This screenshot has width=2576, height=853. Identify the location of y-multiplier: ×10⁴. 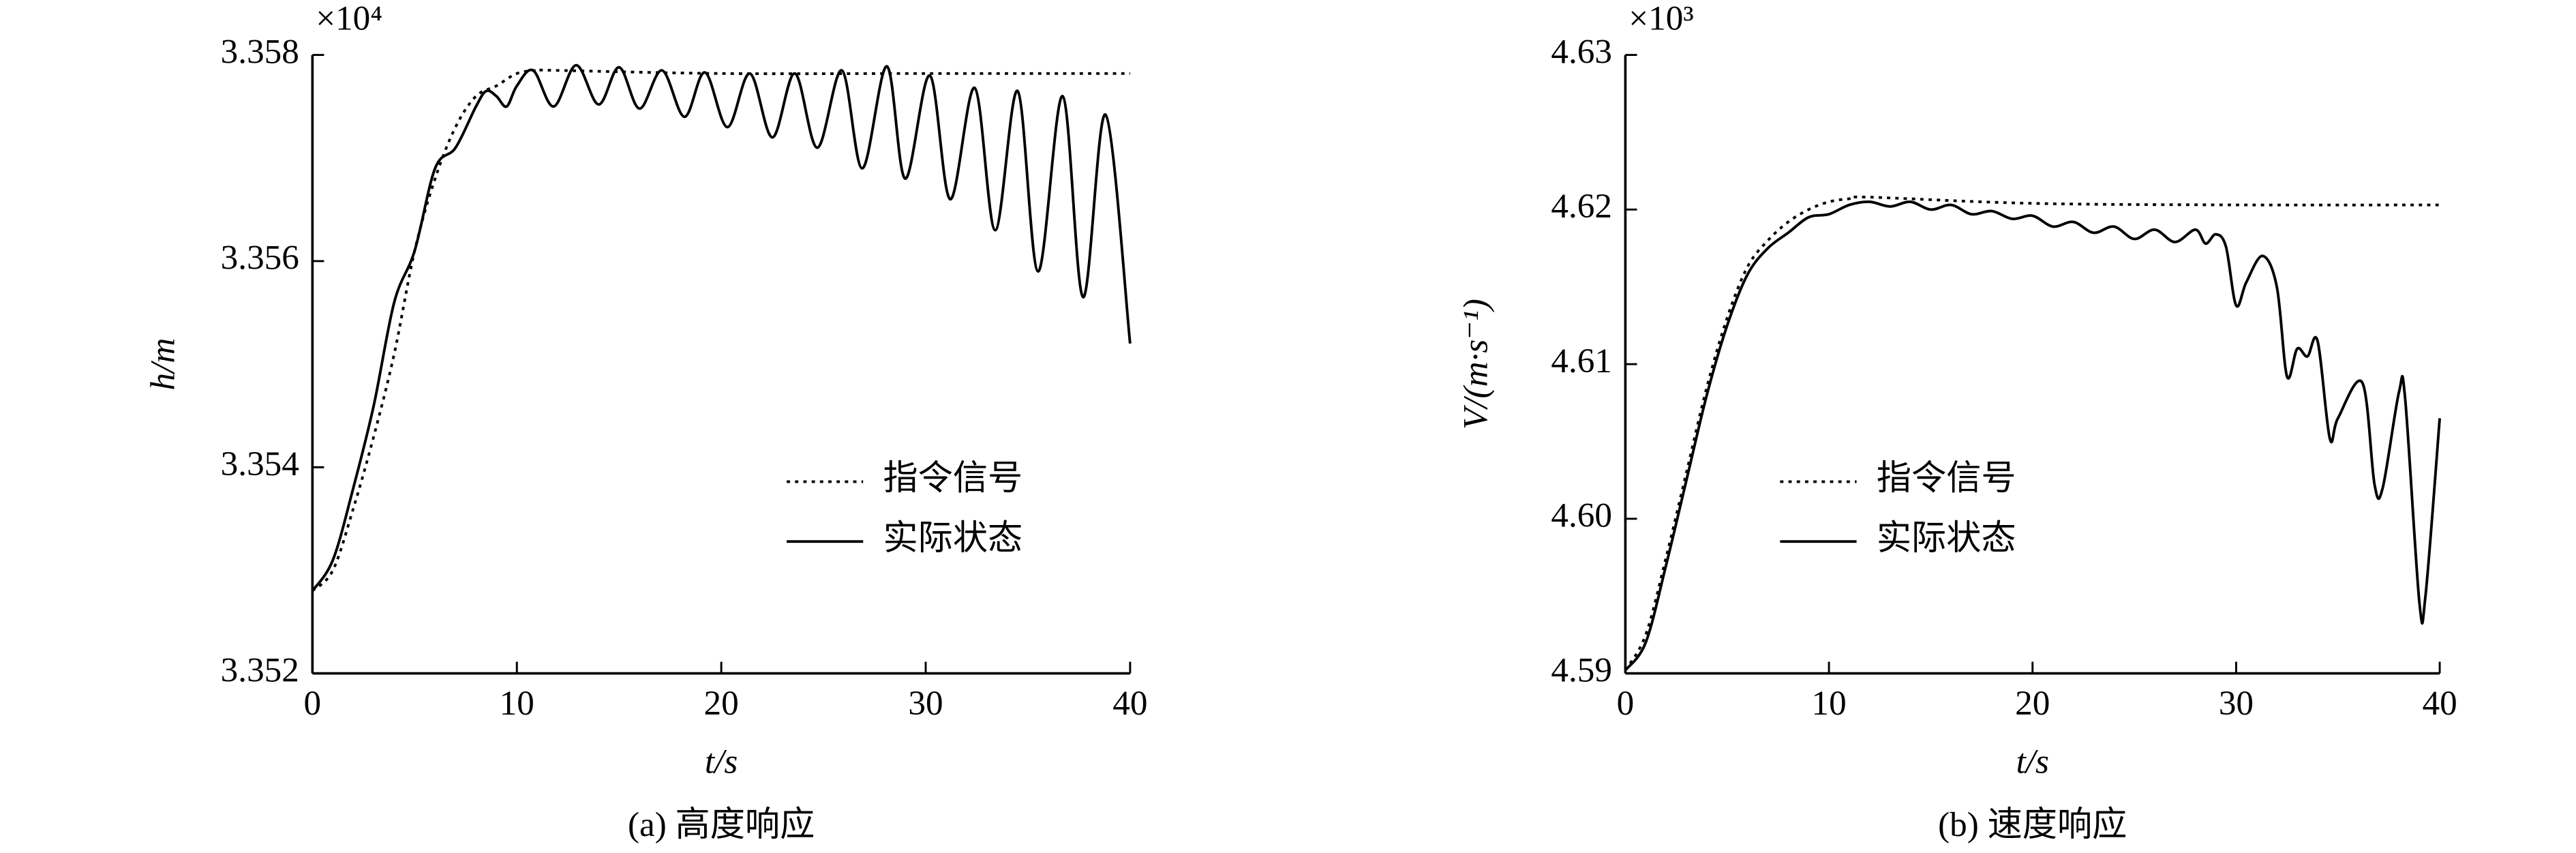
(349, 19).